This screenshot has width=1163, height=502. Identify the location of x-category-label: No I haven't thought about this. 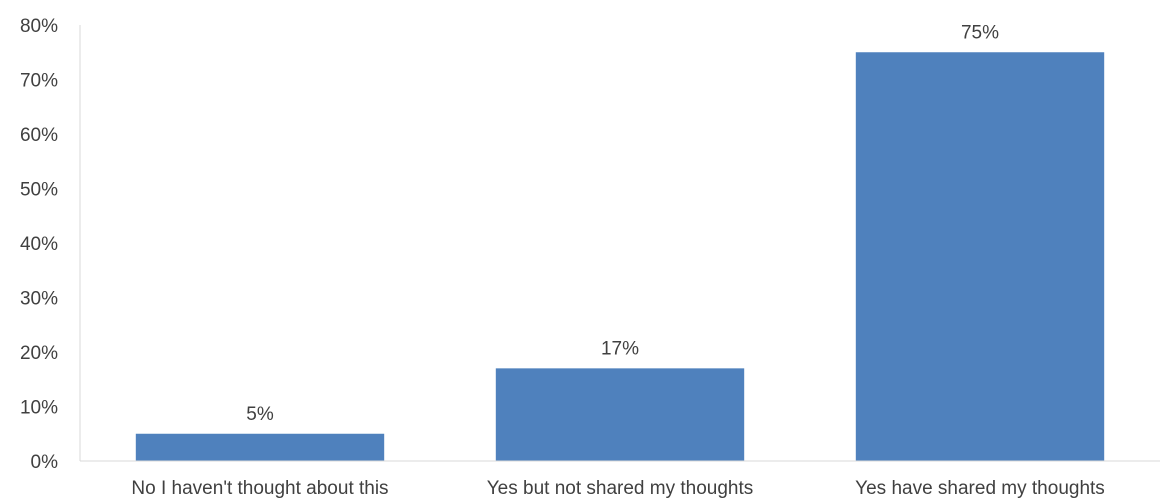
(259, 488).